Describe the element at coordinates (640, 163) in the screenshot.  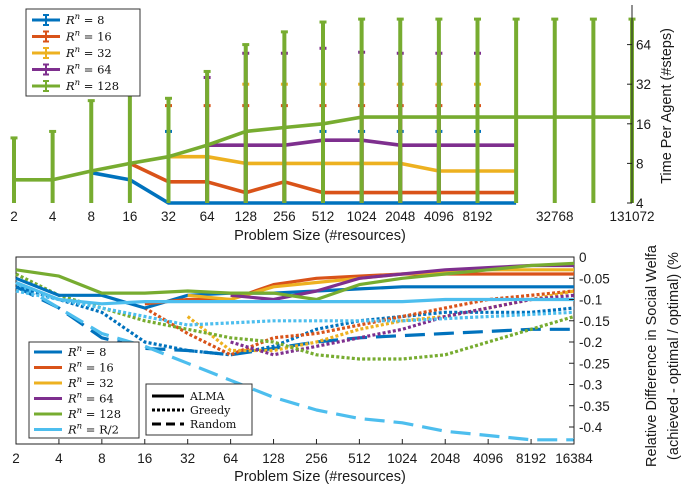
I see `y-tick-label: 8` at that location.